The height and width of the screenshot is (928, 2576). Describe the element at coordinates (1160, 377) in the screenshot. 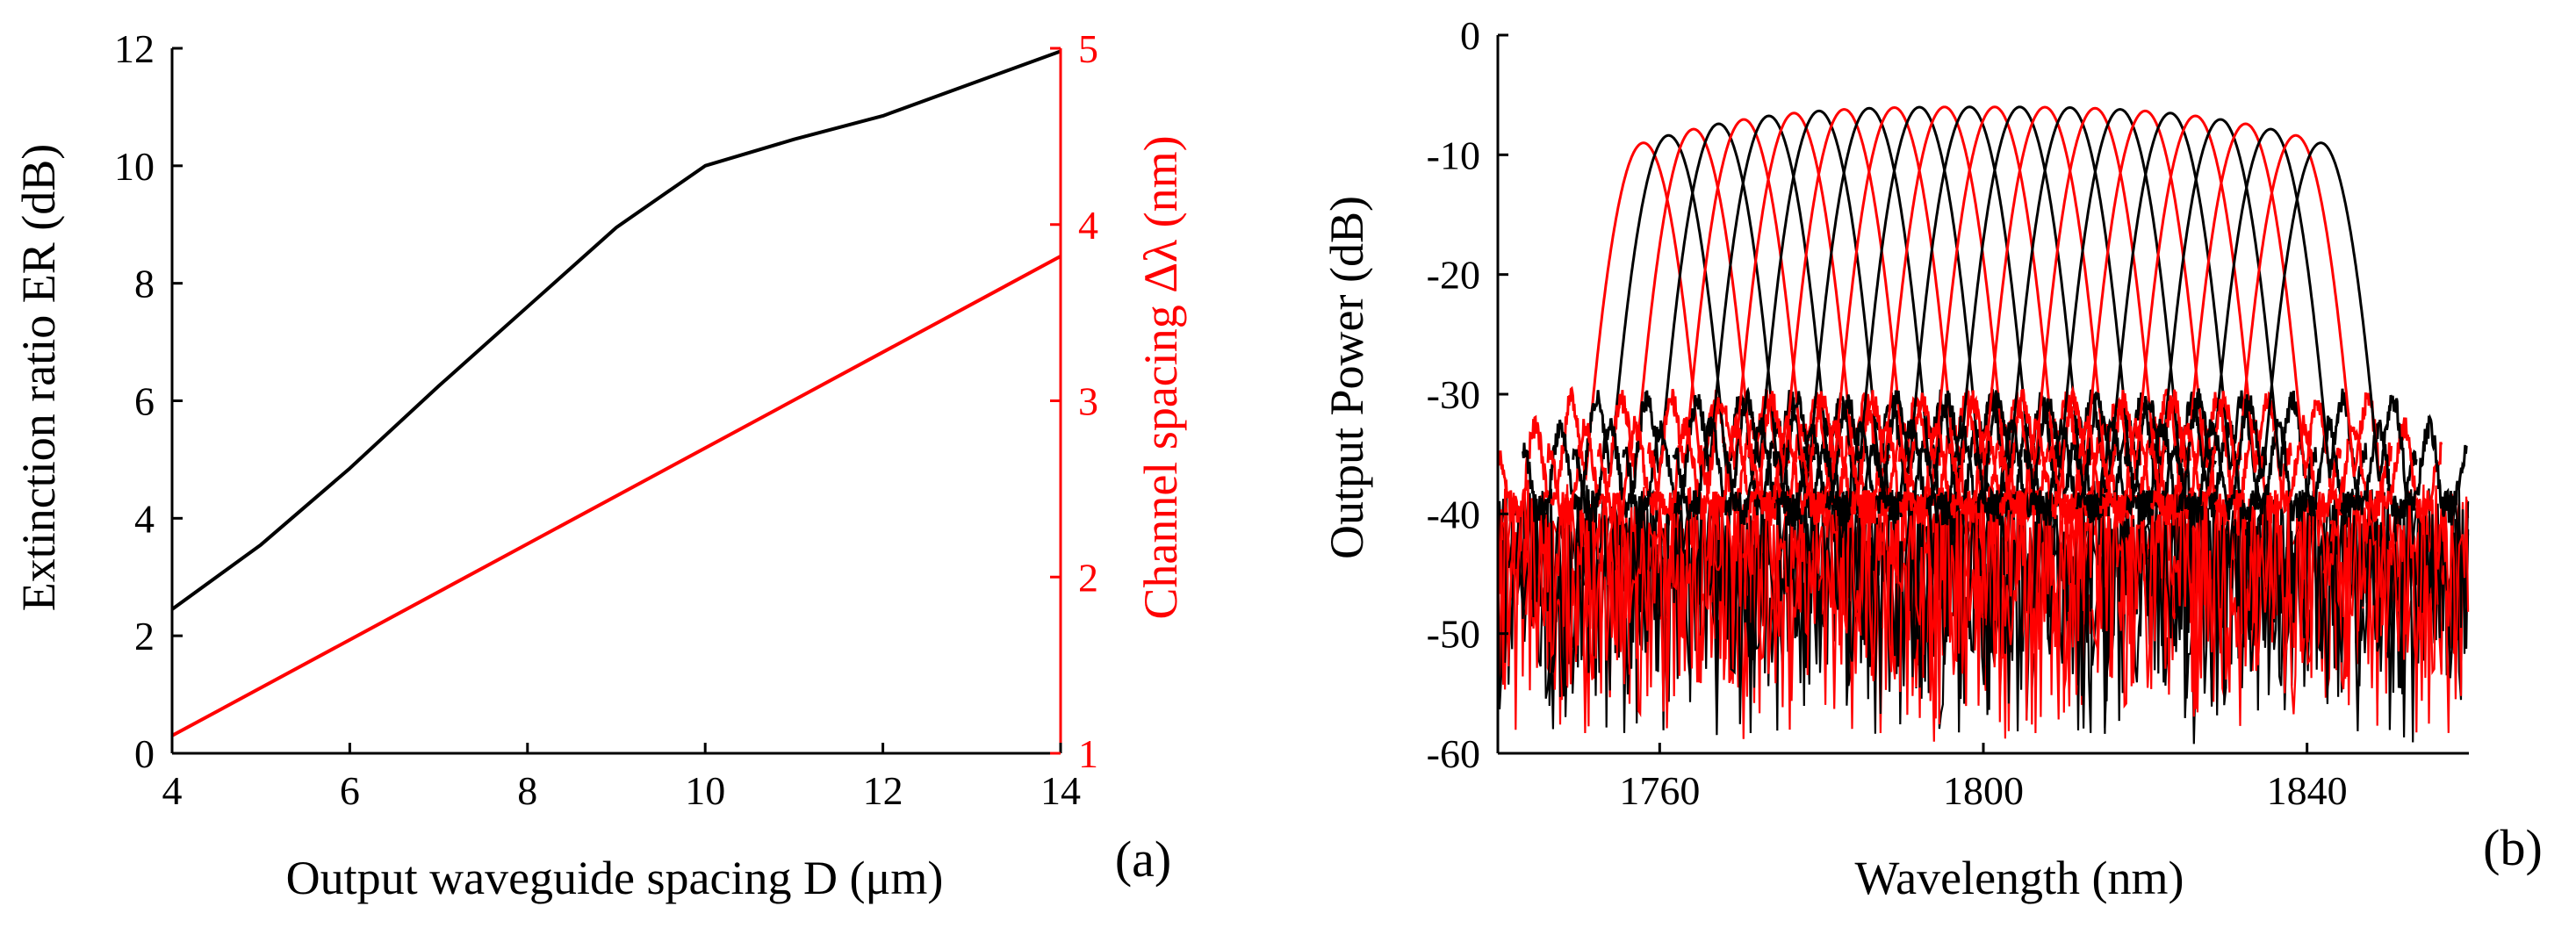

I see `panel-a-right-y-label: Channel spacing Δλ (nm)` at that location.